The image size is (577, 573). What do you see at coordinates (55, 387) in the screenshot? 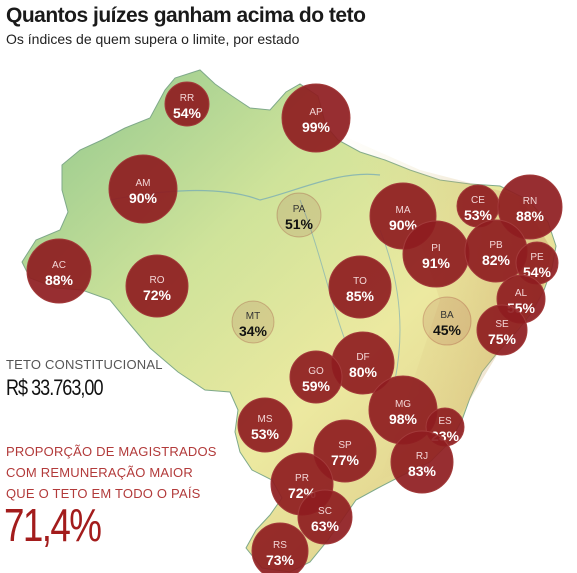
I see `teto-value: R$ 33.763,00` at bounding box center [55, 387].